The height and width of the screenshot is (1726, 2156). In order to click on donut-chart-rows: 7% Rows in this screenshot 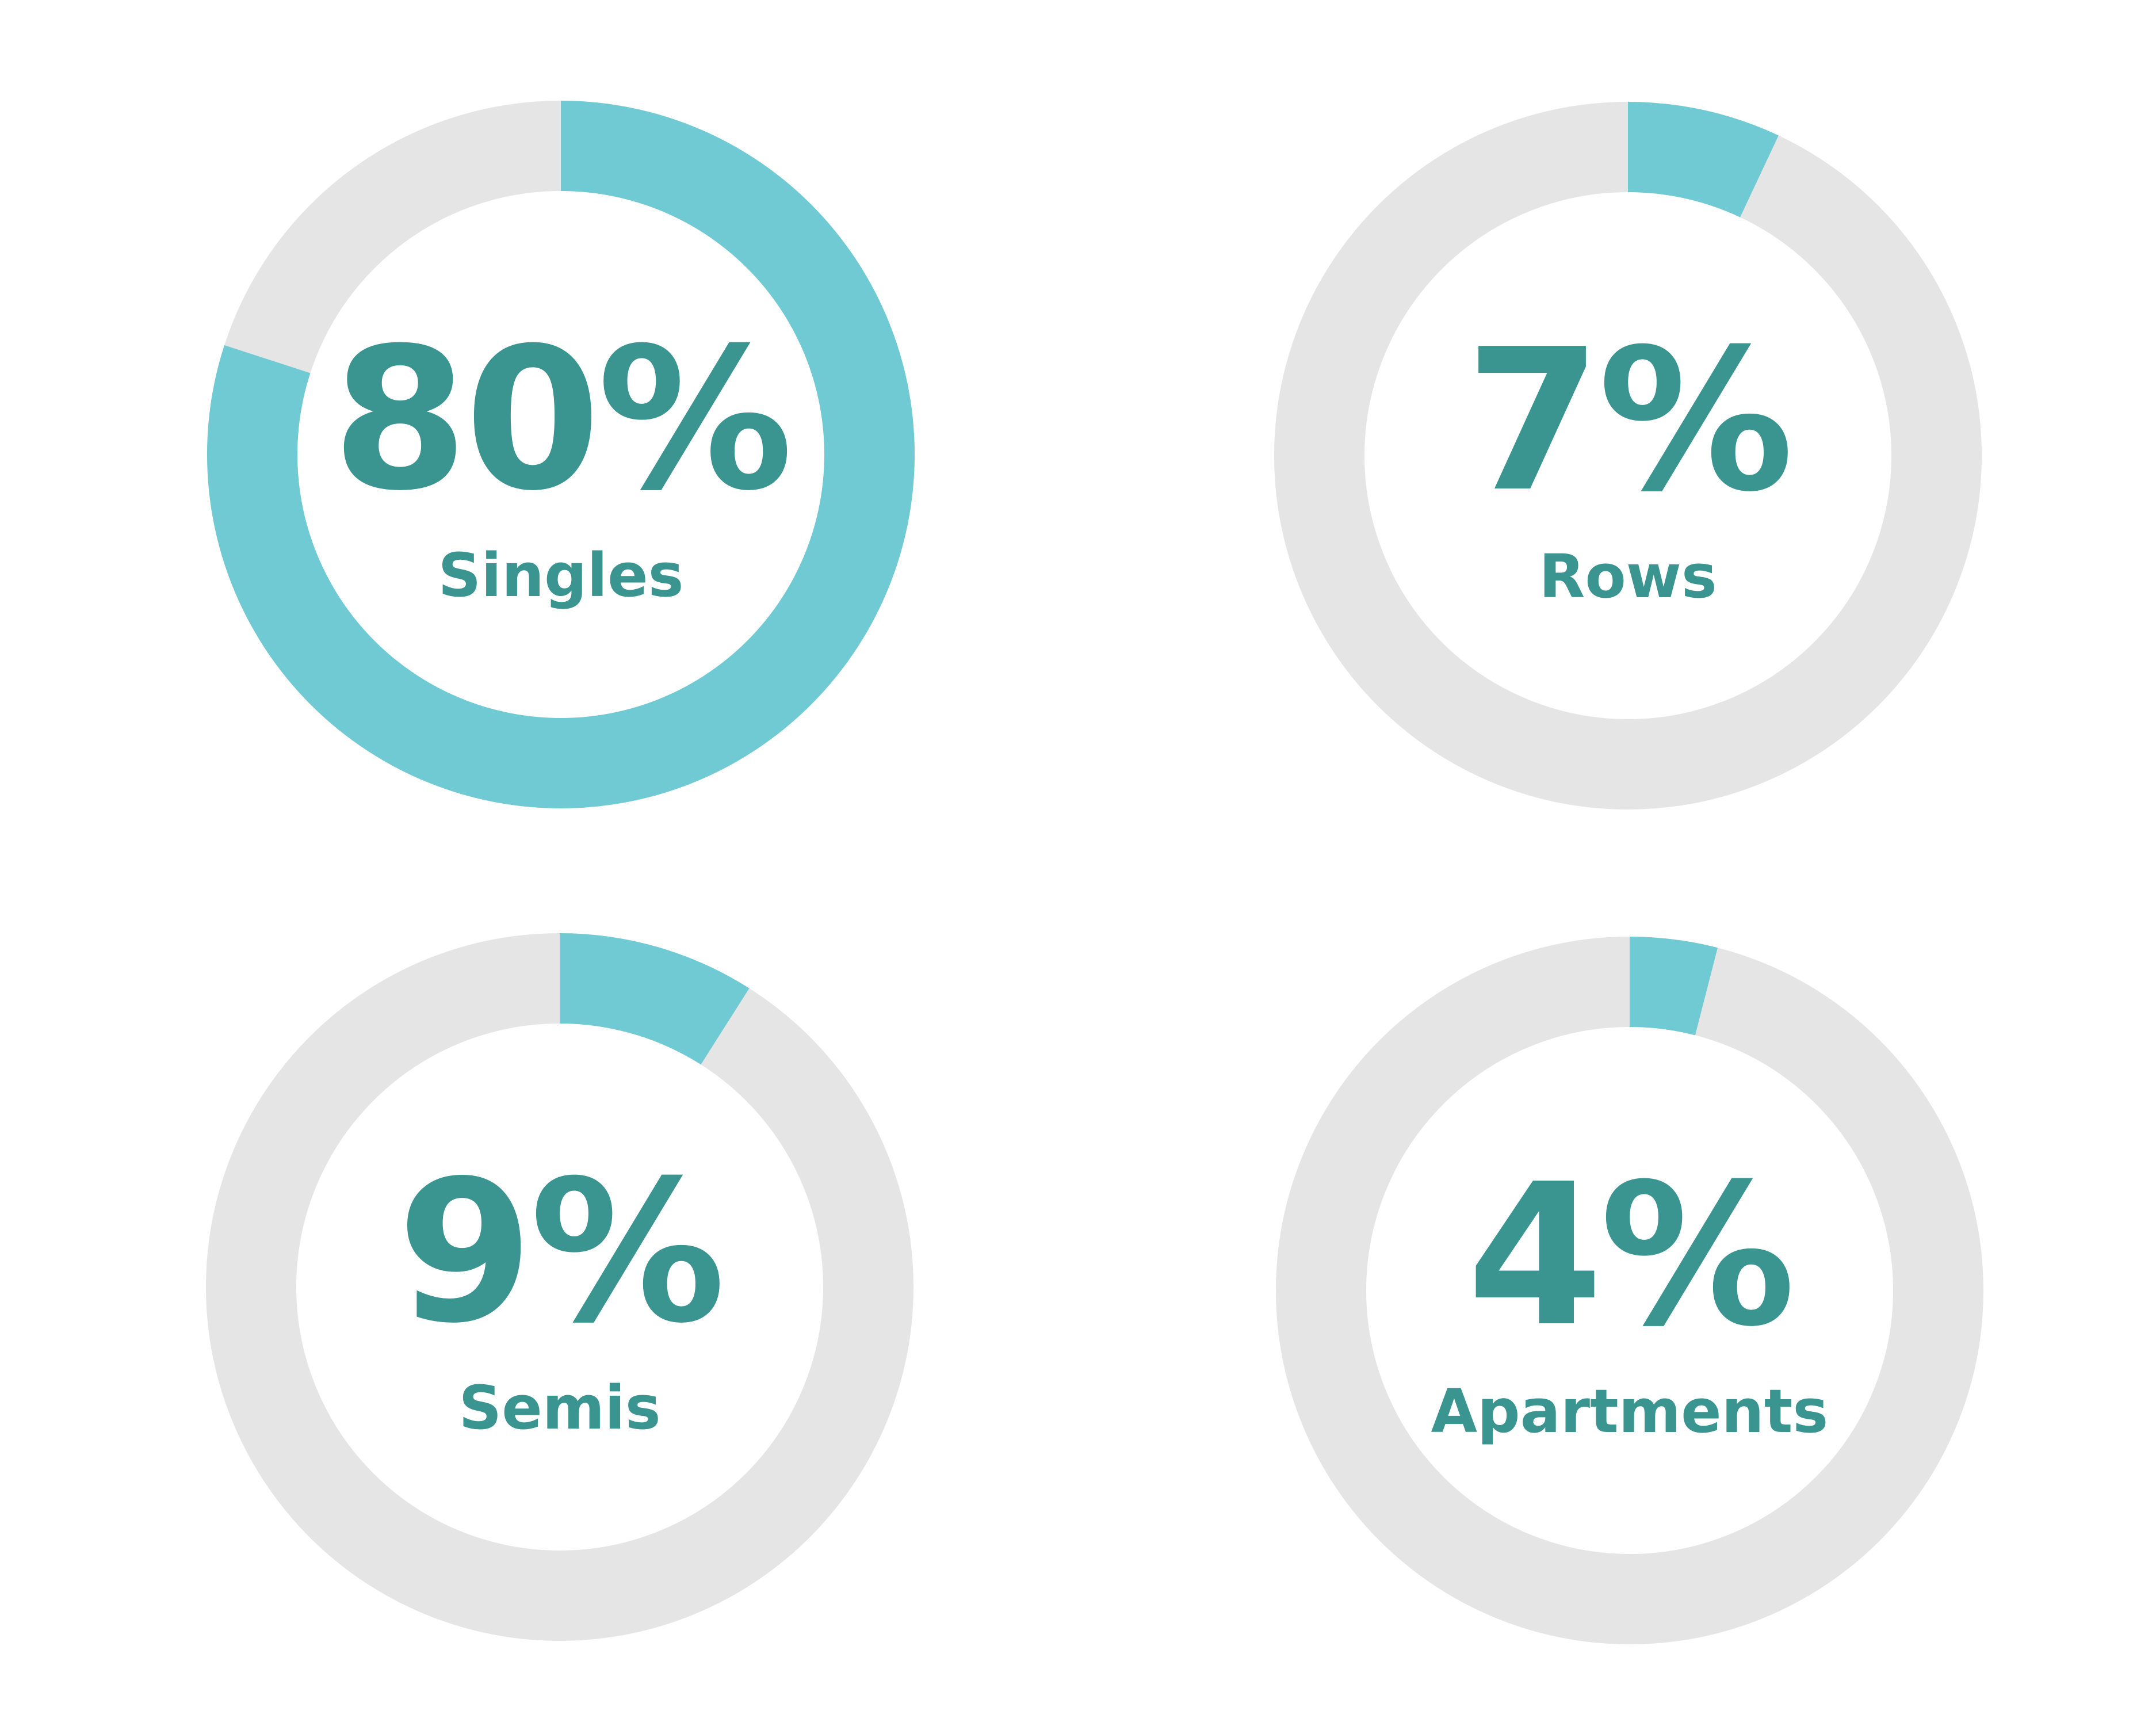, I will do `click(1627, 455)`.